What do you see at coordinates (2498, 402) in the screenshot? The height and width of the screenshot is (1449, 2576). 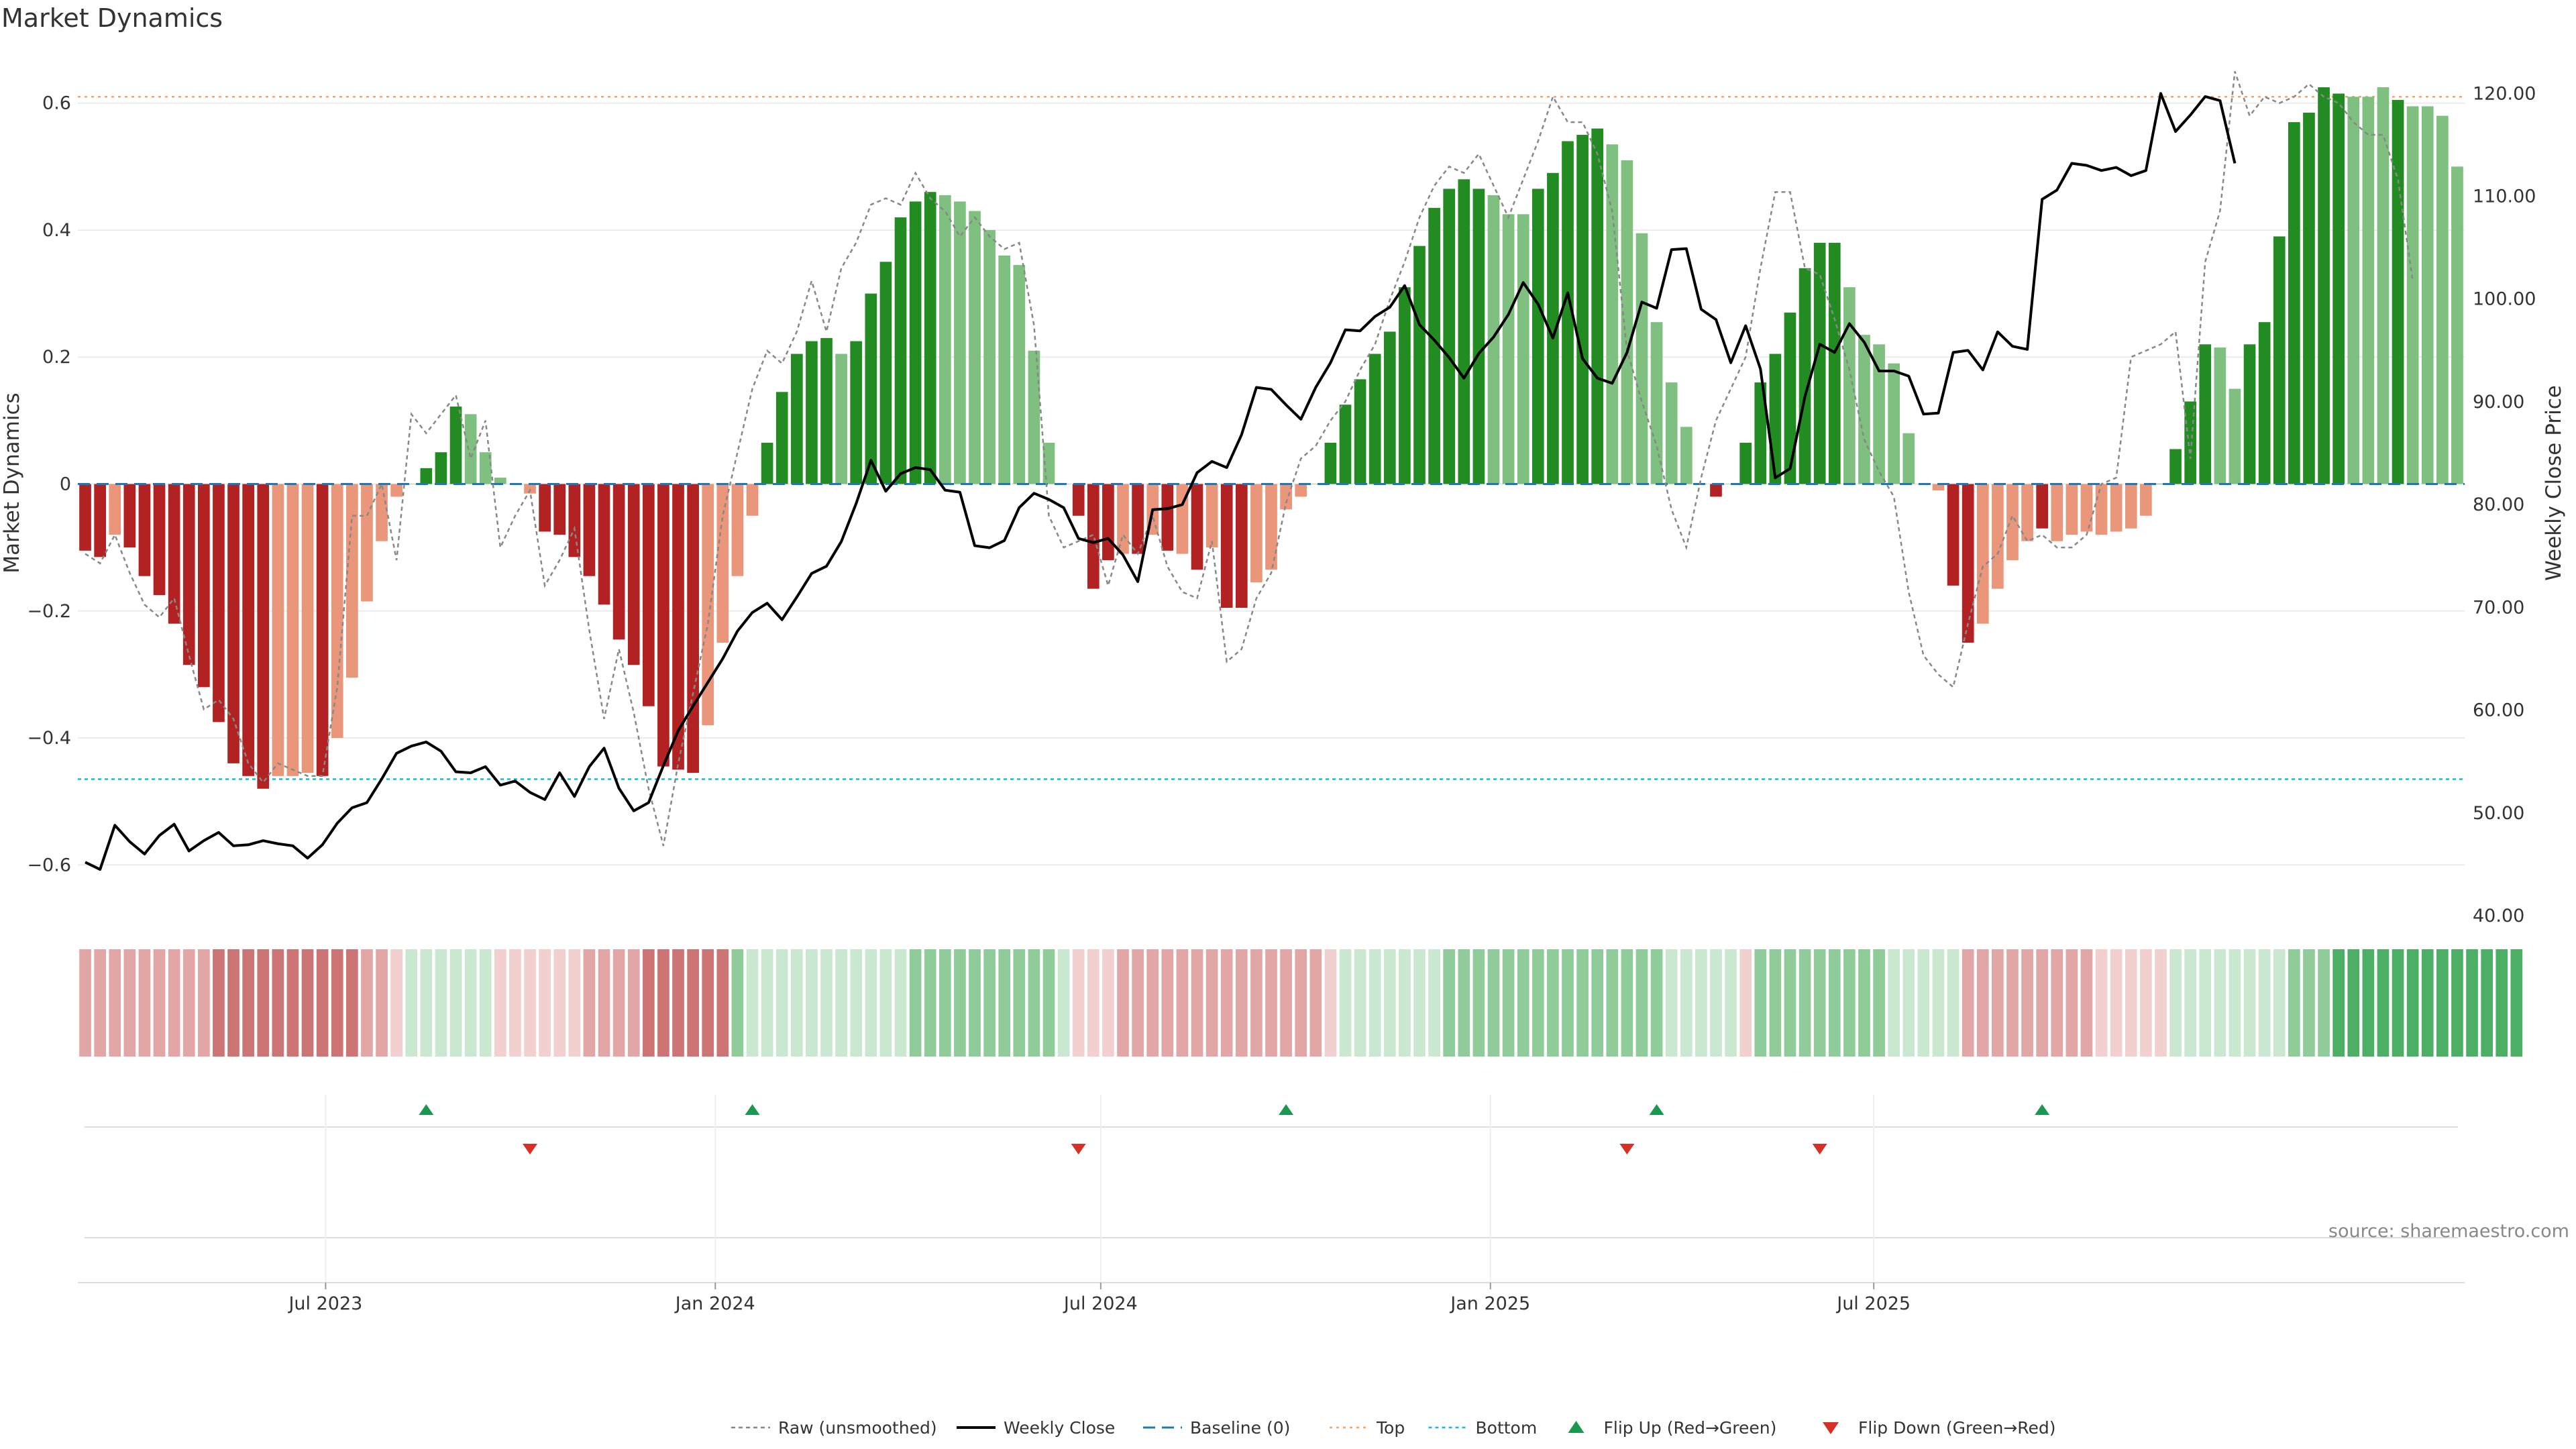 I see `y2-tick-label: 90.00` at bounding box center [2498, 402].